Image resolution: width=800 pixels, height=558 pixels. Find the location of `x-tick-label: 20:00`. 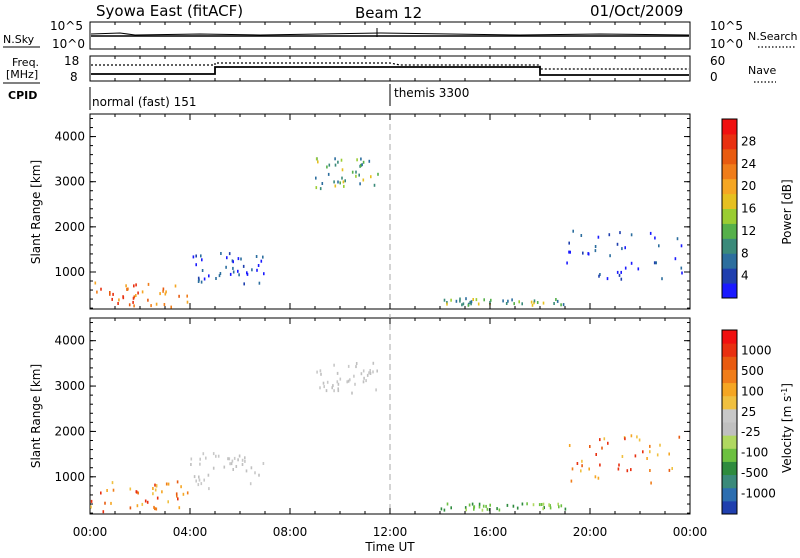

x-tick-label: 20:00 is located at coordinates (590, 532).